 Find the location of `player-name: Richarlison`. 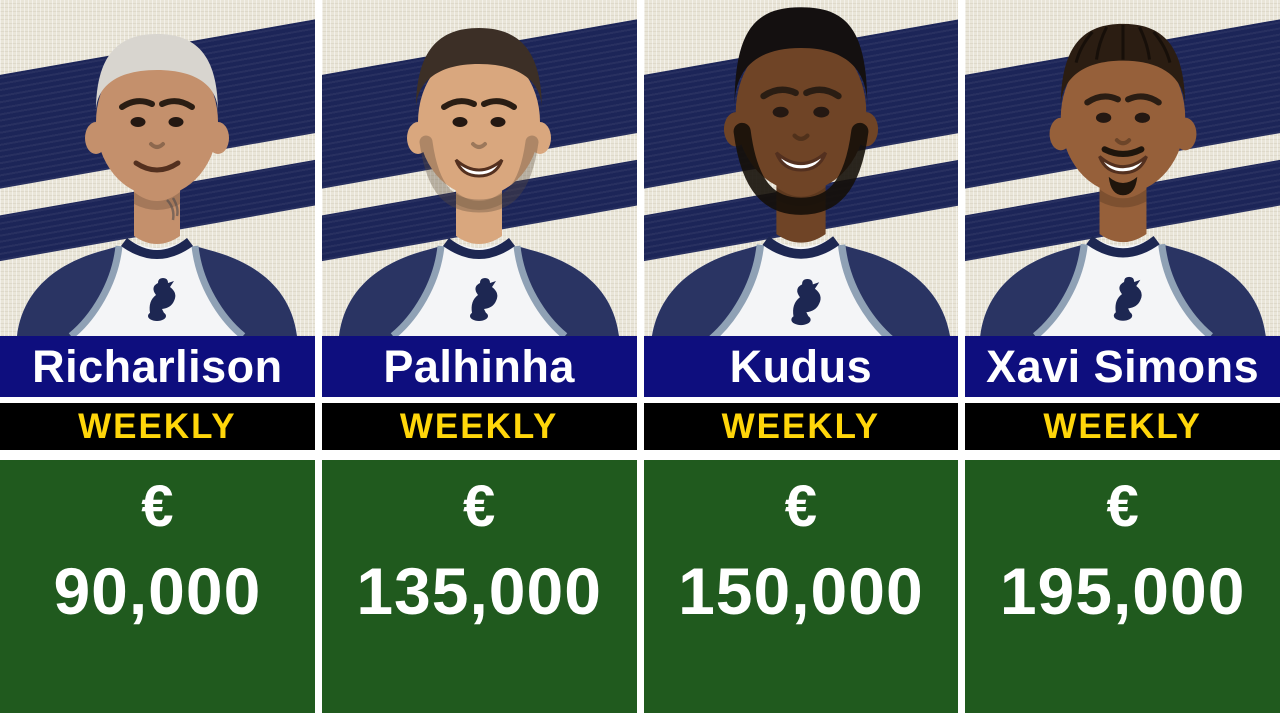

player-name: Richarlison is located at coordinates (157, 366).